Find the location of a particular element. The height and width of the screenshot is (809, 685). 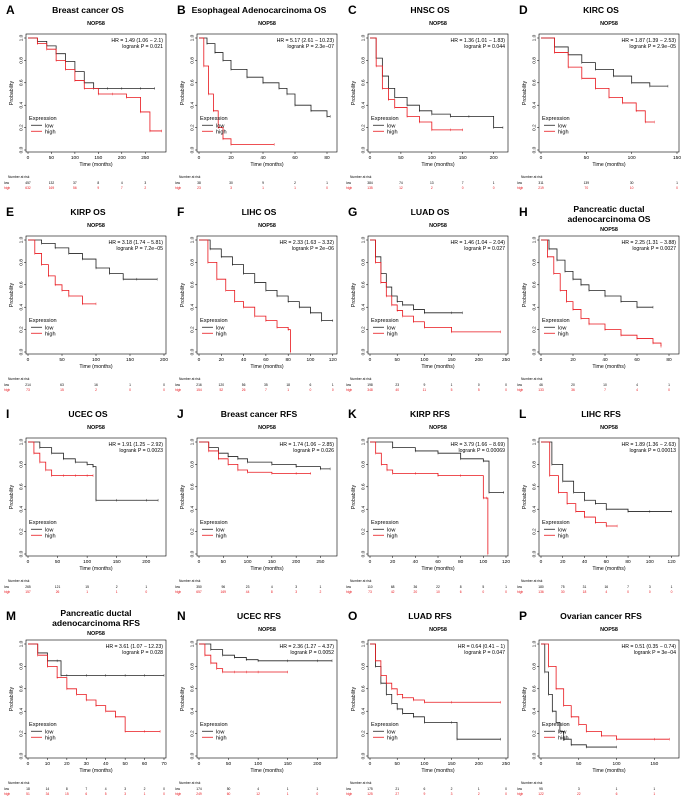

risk-count-high: 22 is located at coordinates (579, 794).